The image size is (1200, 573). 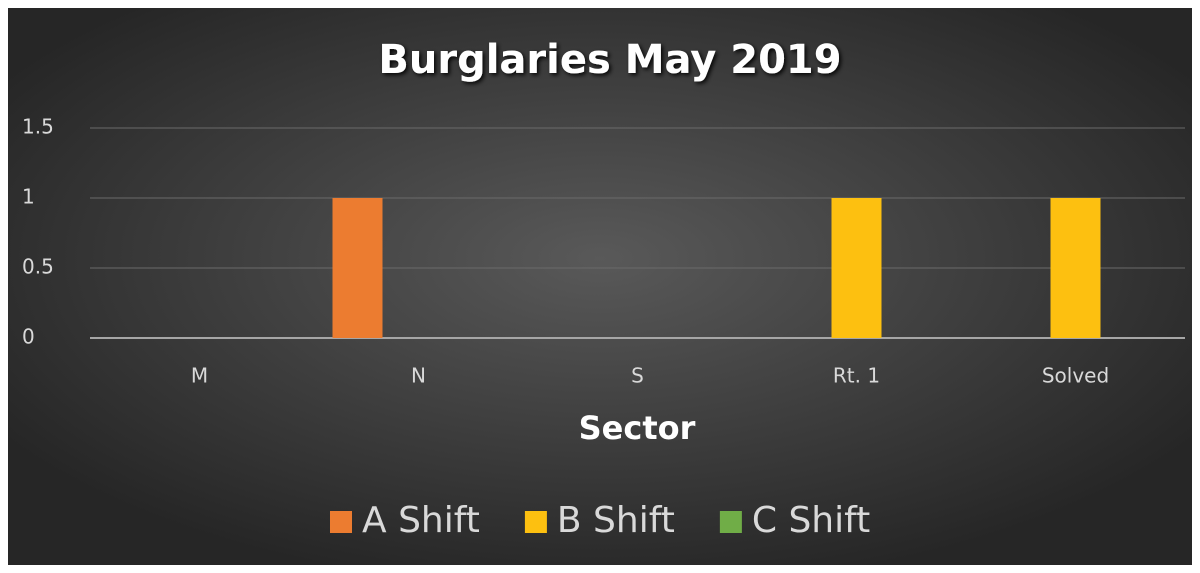 I want to click on y-tick-label: 0.5, so click(x=38, y=267).